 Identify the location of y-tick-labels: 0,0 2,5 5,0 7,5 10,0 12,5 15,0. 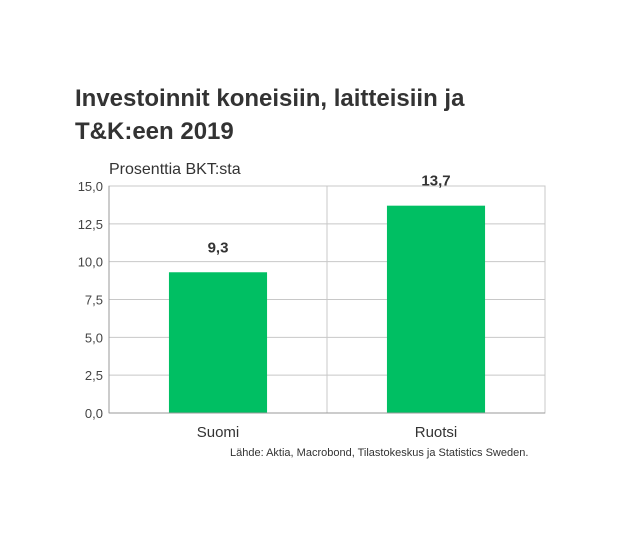
(90, 300).